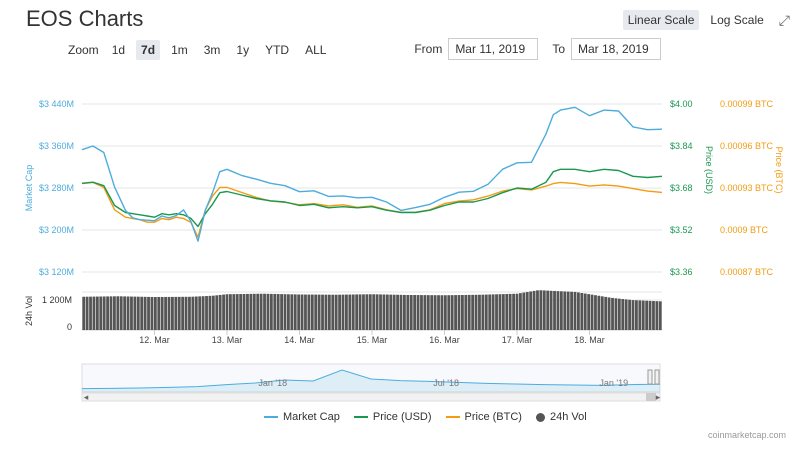 Image resolution: width=800 pixels, height=449 pixels. What do you see at coordinates (199, 50) in the screenshot?
I see `zoom-controls: Zoom 1d 7d 1m 3m 1y YTD ALL` at bounding box center [199, 50].